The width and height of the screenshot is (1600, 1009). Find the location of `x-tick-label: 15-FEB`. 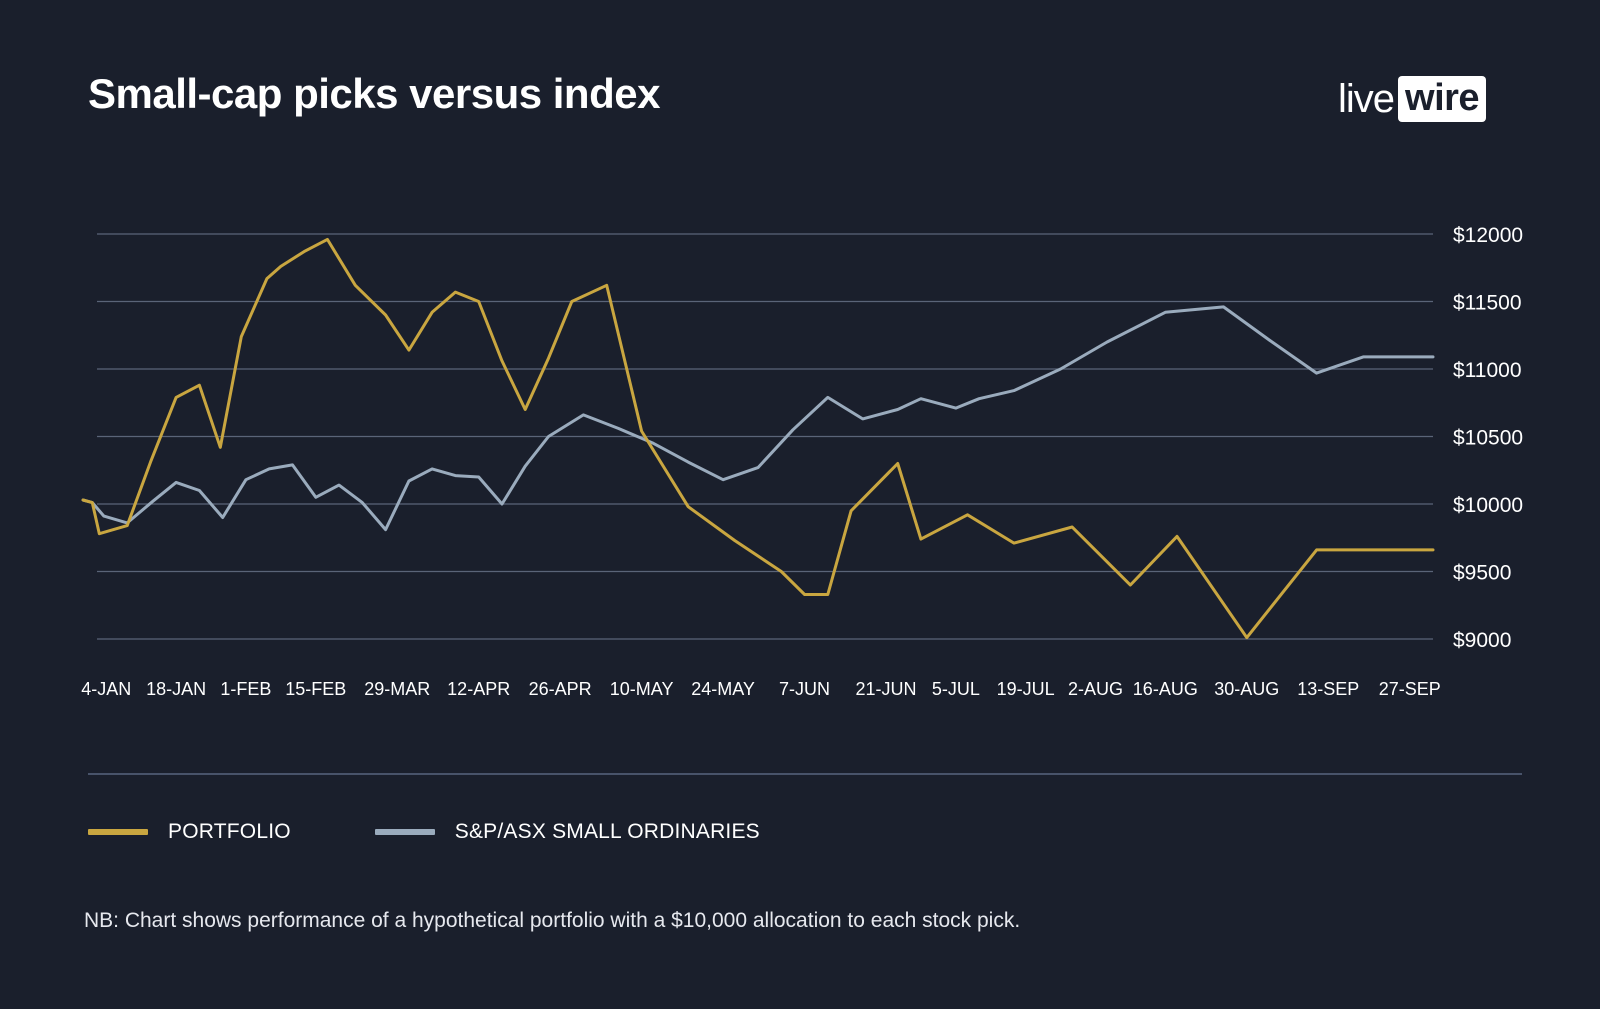

x-tick-label: 15-FEB is located at coordinates (315, 689).